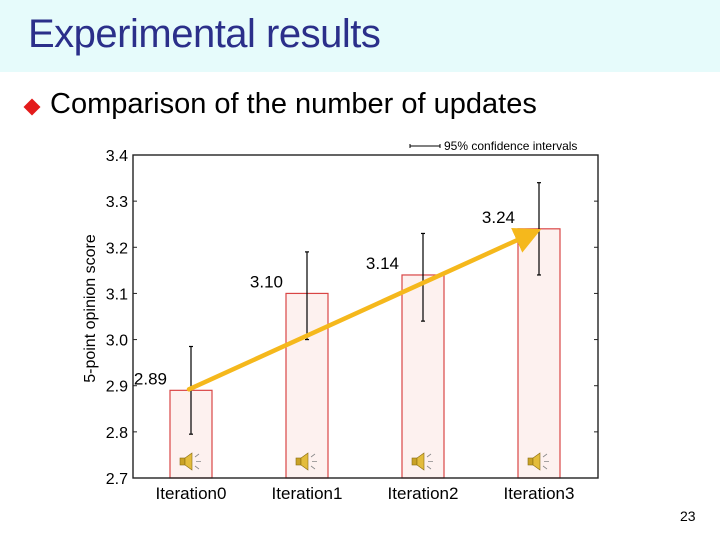 The image size is (720, 540). Describe the element at coordinates (204, 34) in the screenshot. I see `slide-title: Experimental results` at that location.